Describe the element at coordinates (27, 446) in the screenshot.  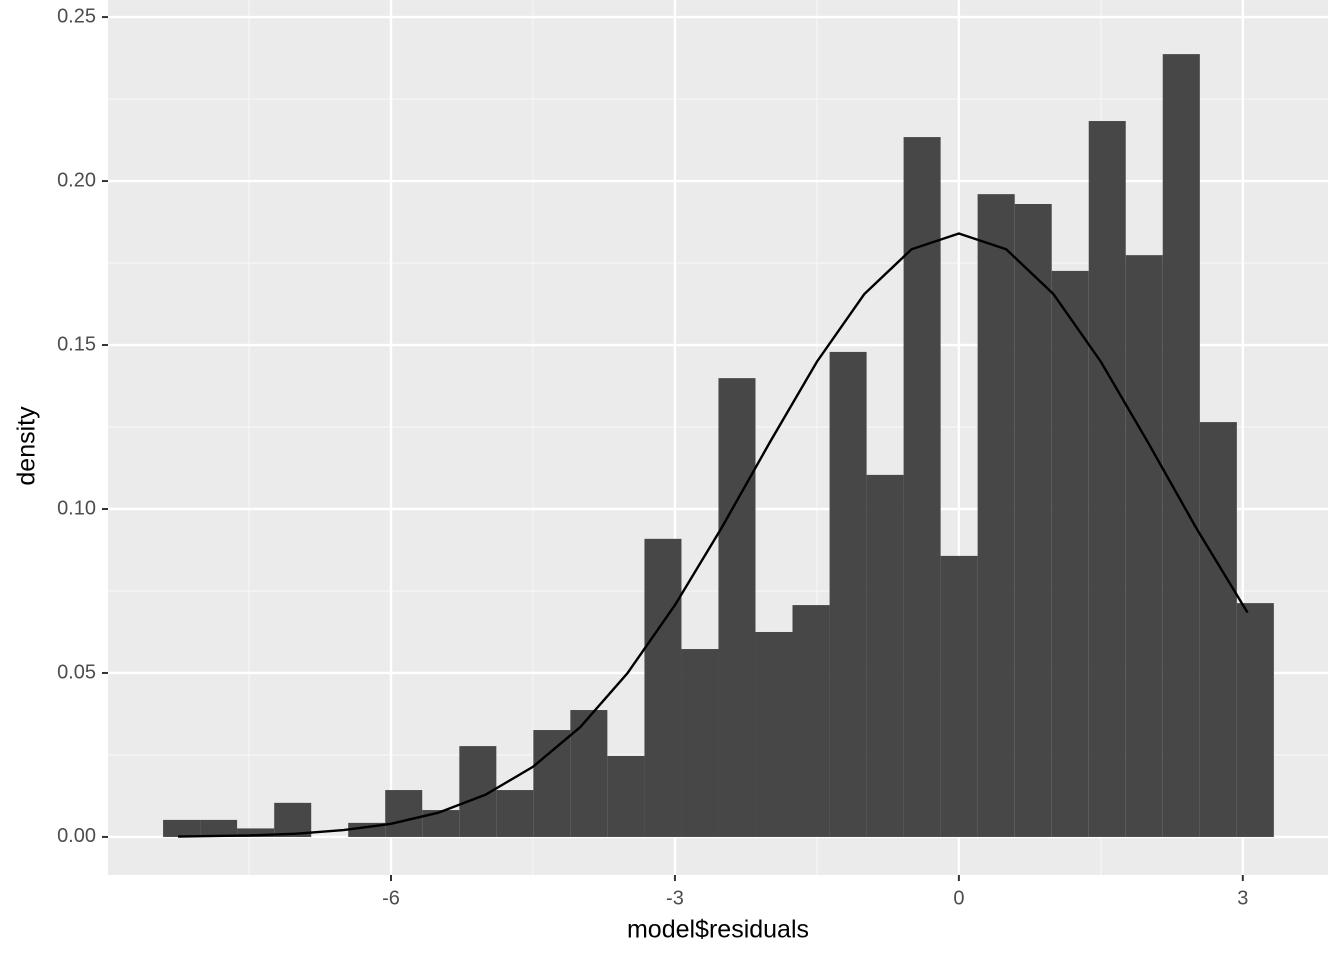
I see `y-axis-title: density` at that location.